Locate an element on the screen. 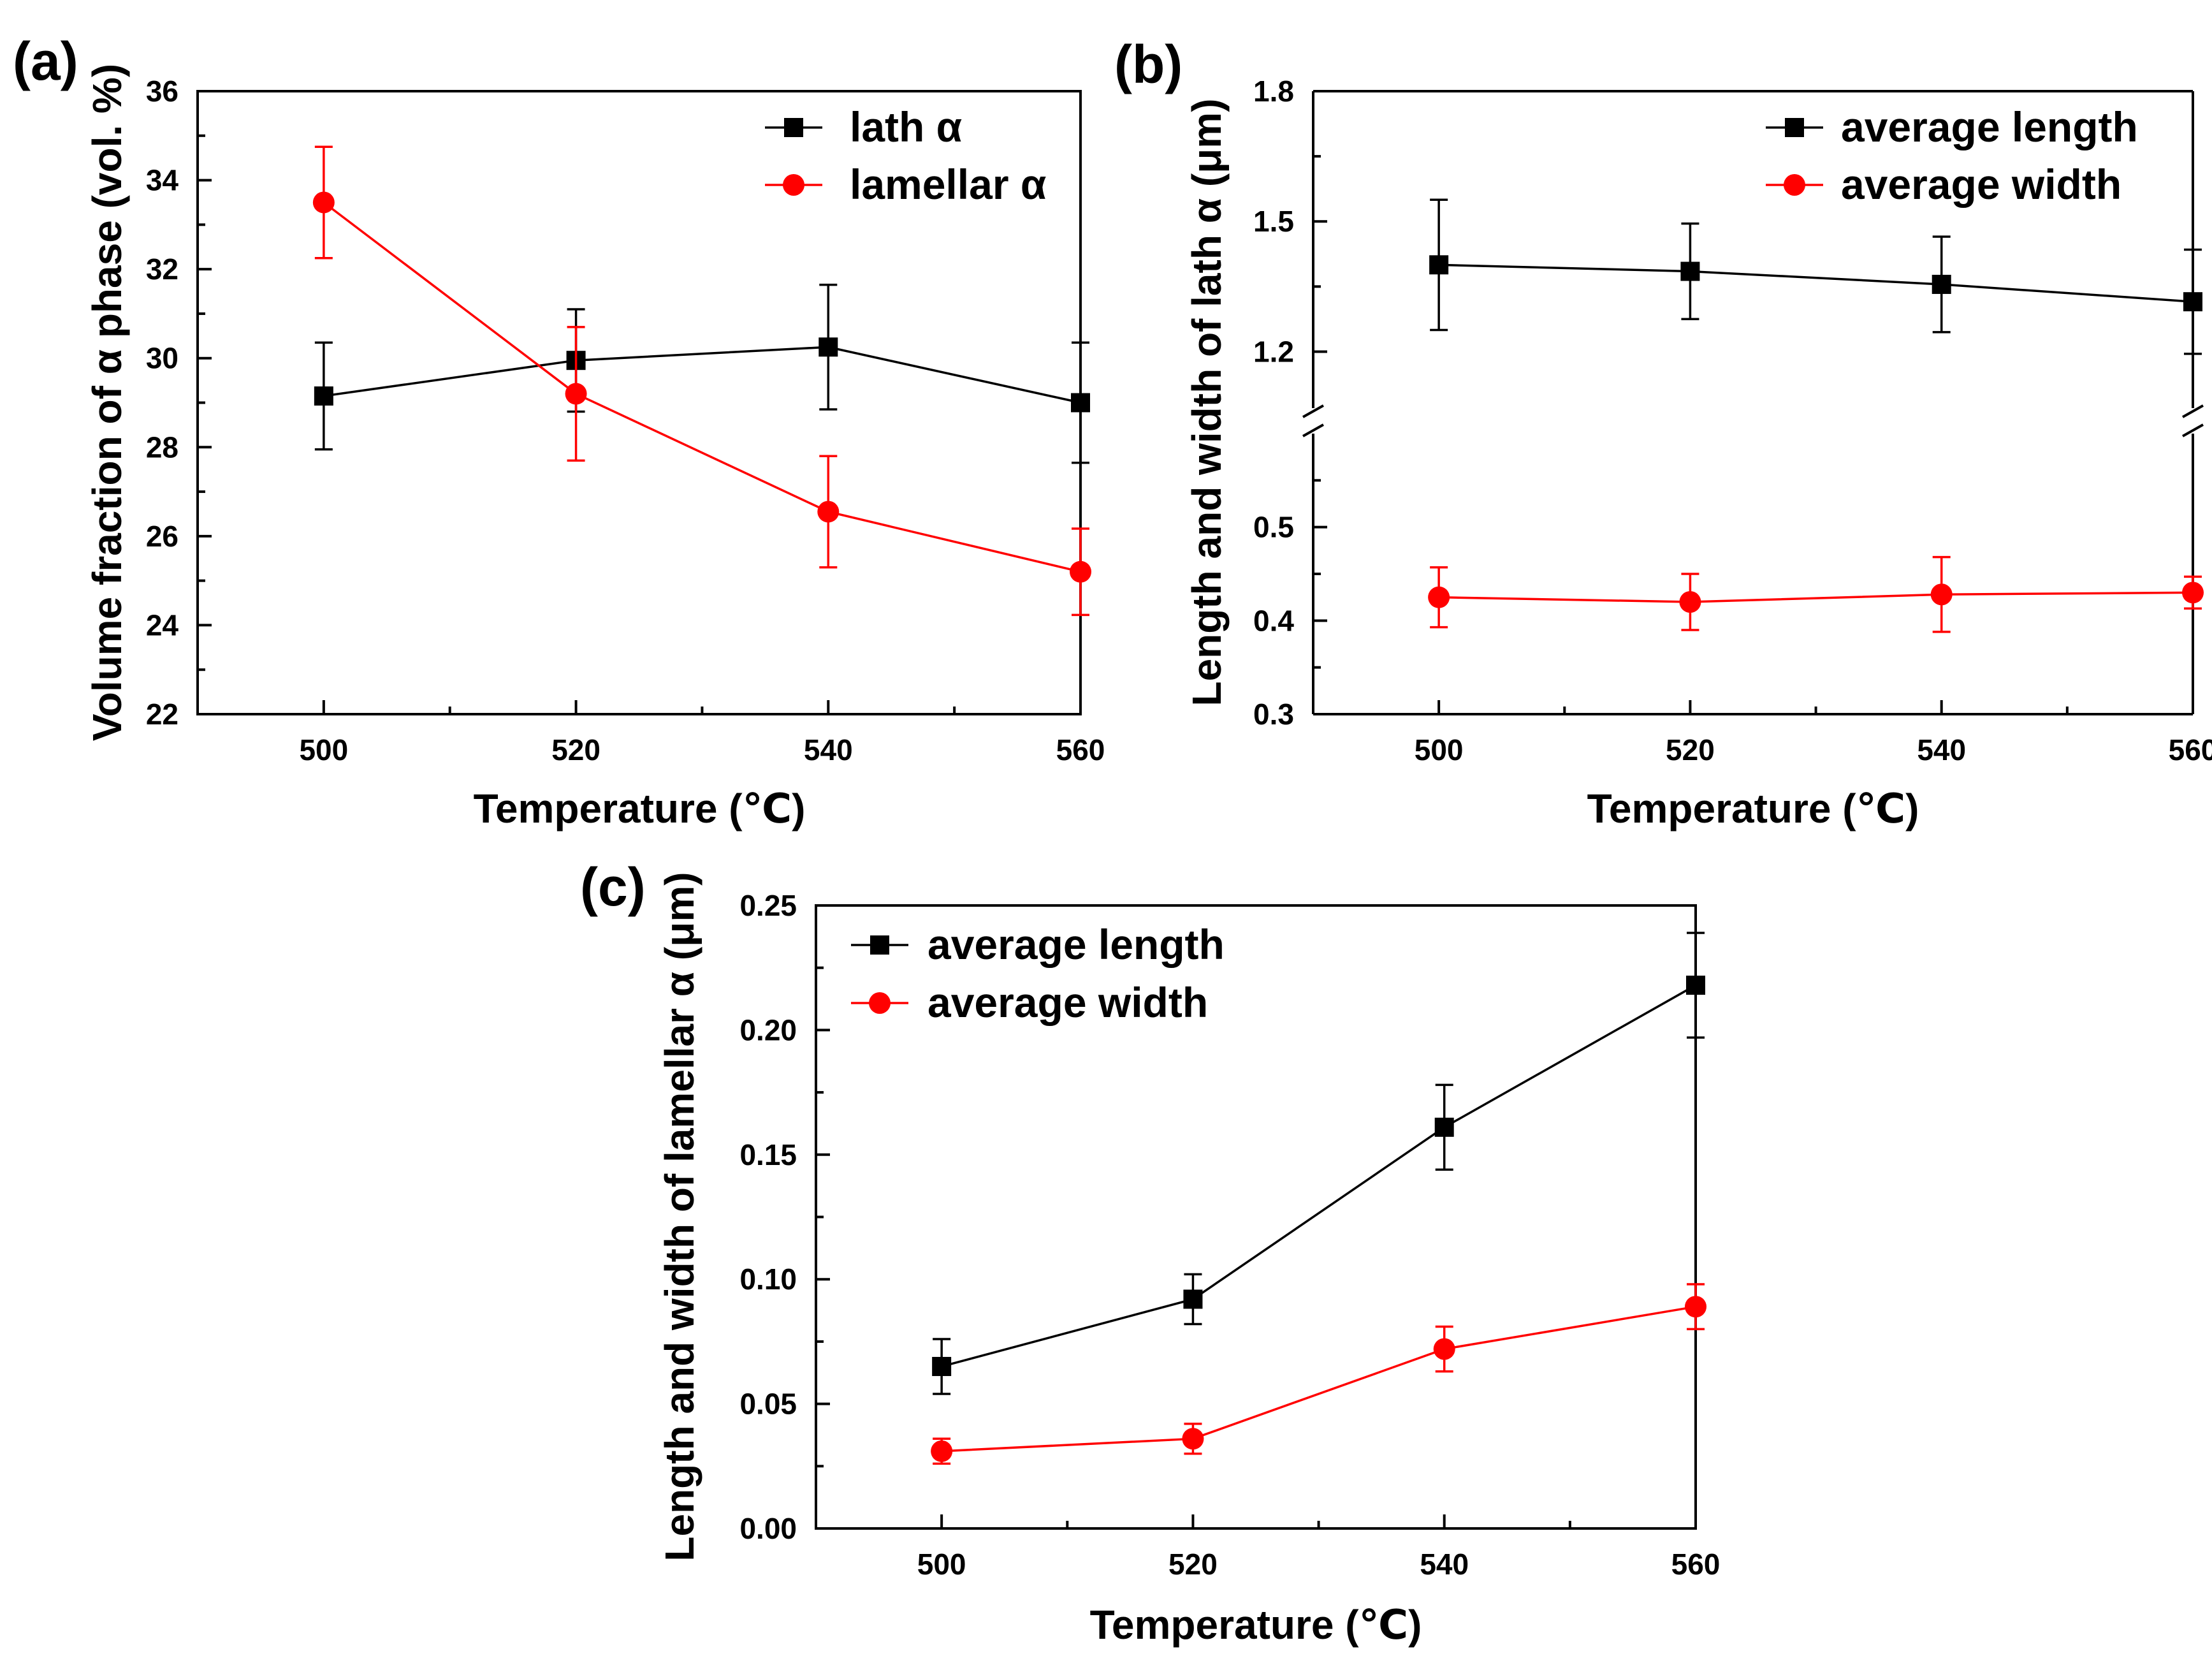  panel-b-label: (b) is located at coordinates (1148, 64).